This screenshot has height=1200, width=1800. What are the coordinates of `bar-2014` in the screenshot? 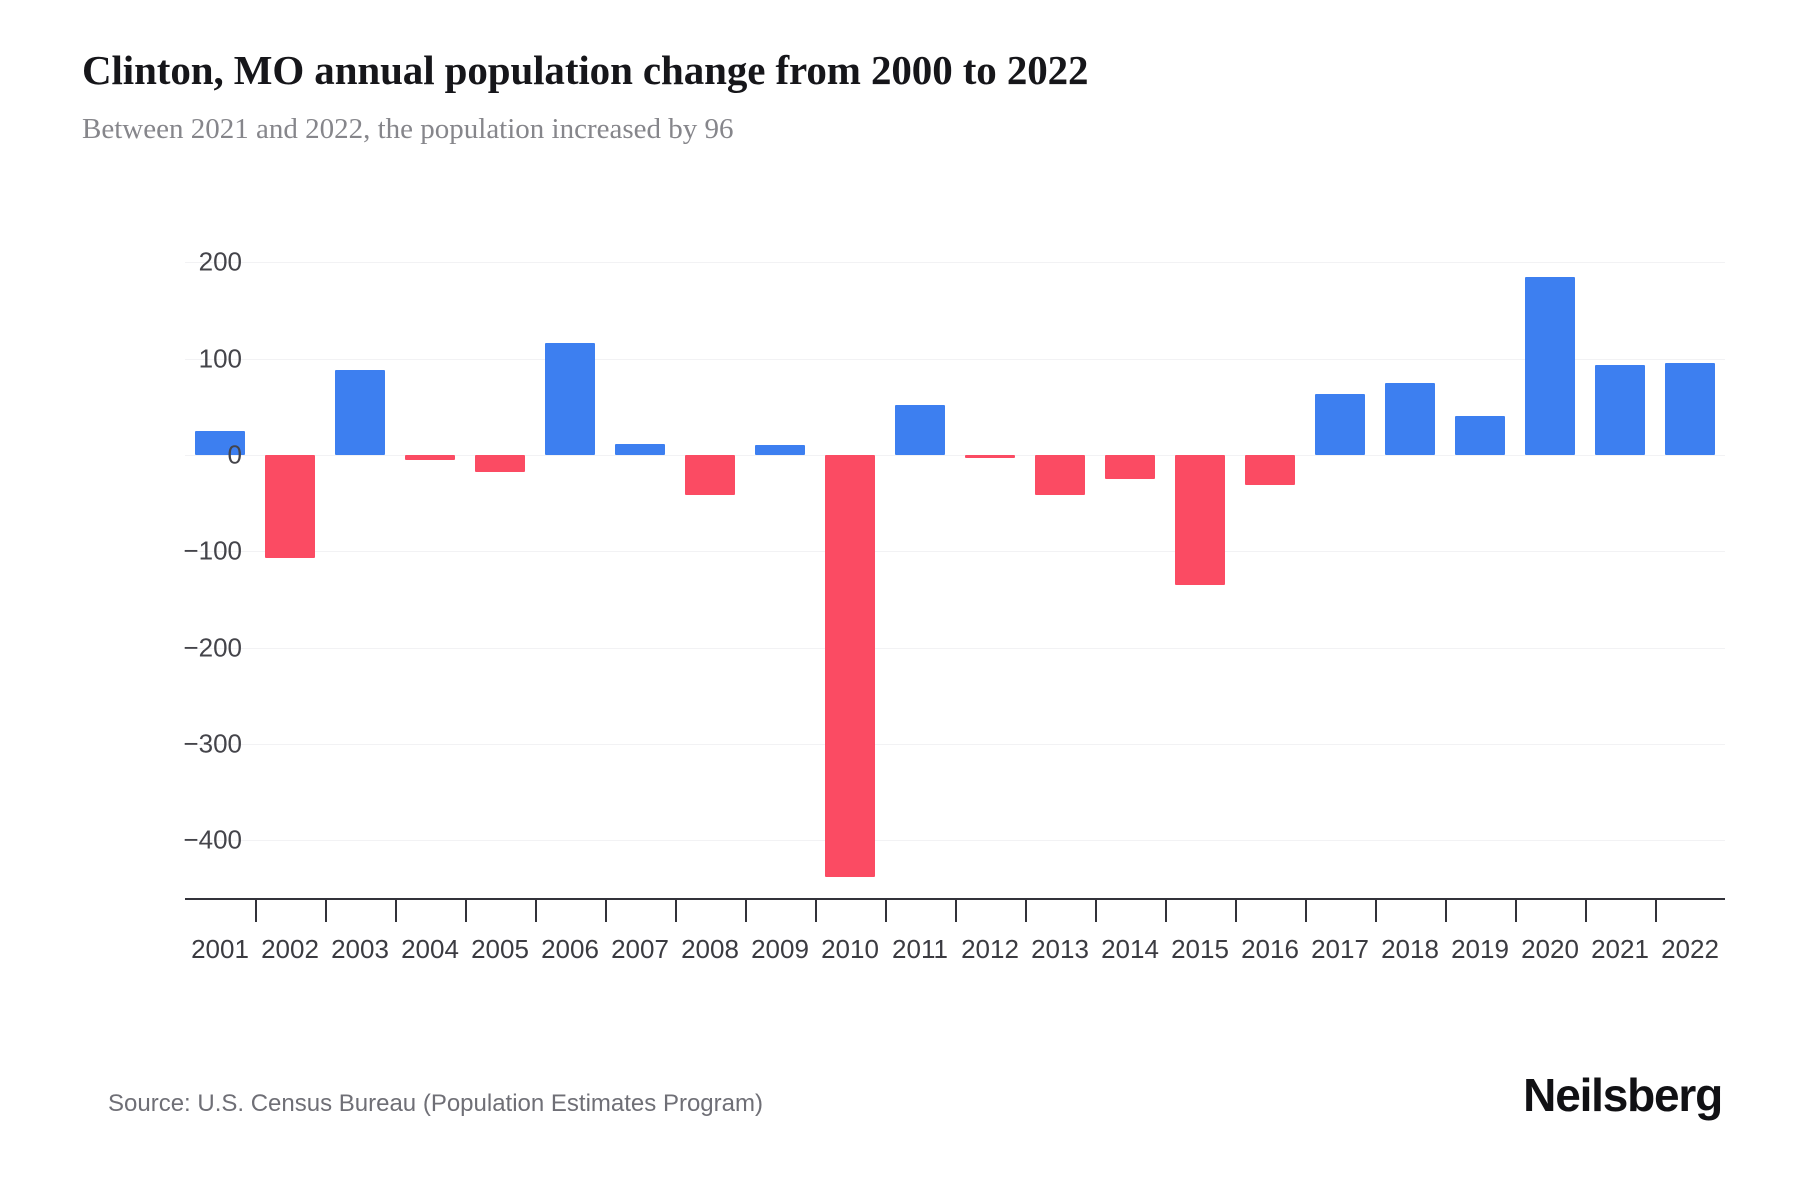 It's located at (1130, 467).